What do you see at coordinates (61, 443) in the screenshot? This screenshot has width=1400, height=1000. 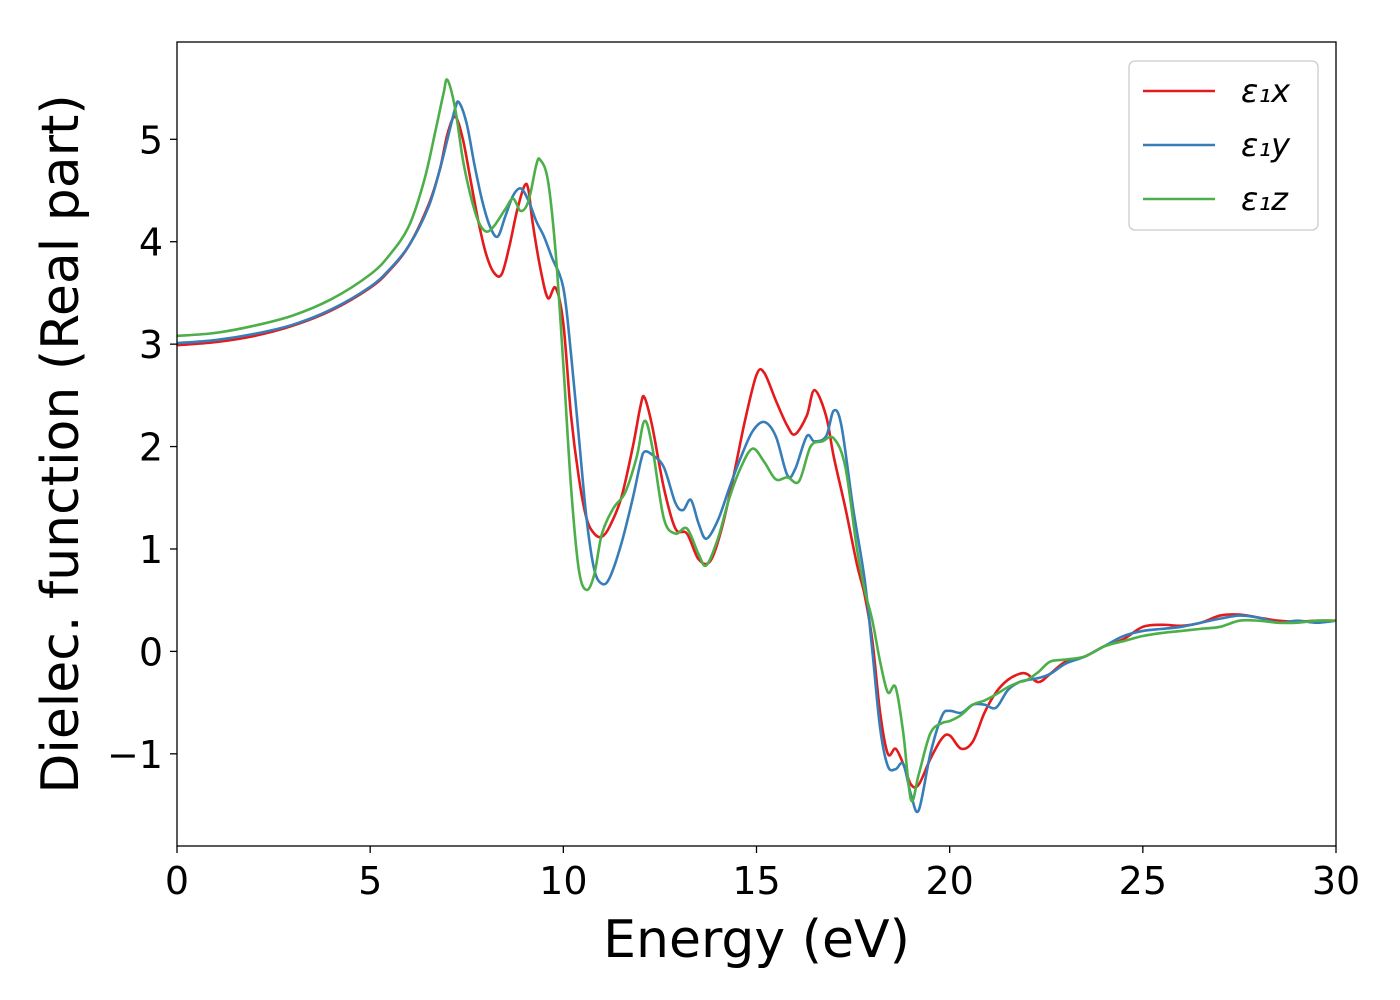 I see `y-axis-title: Dielec. function (Real part)` at bounding box center [61, 443].